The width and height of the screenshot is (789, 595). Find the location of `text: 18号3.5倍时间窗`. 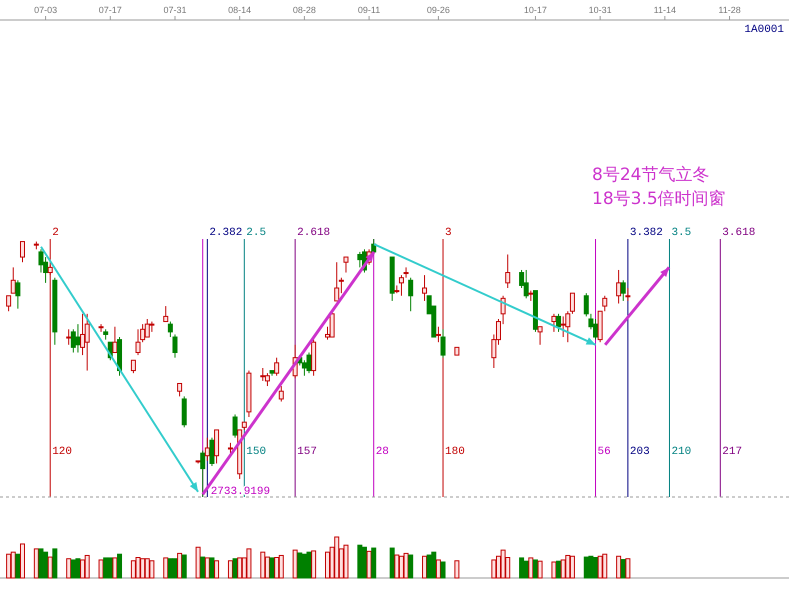

text: 18号3.5倍时间窗 is located at coordinates (659, 199).